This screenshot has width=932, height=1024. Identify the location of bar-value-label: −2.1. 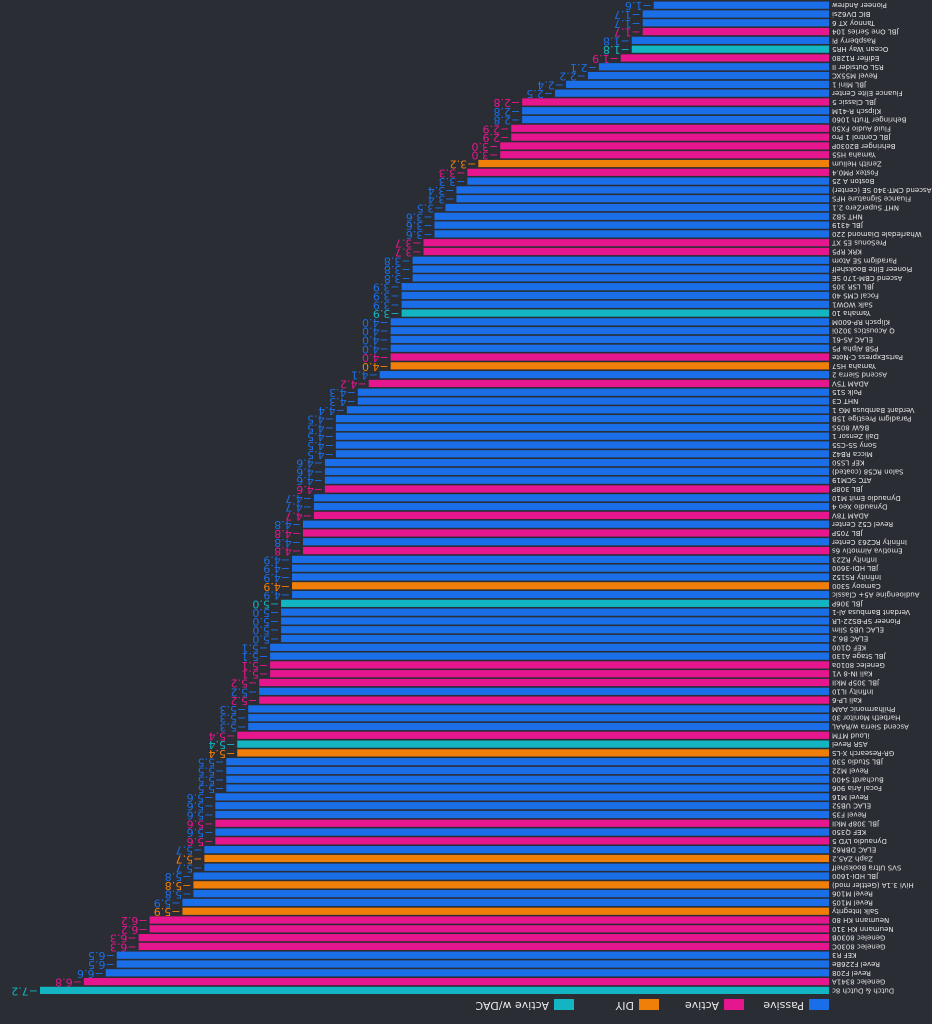
(583, 67).